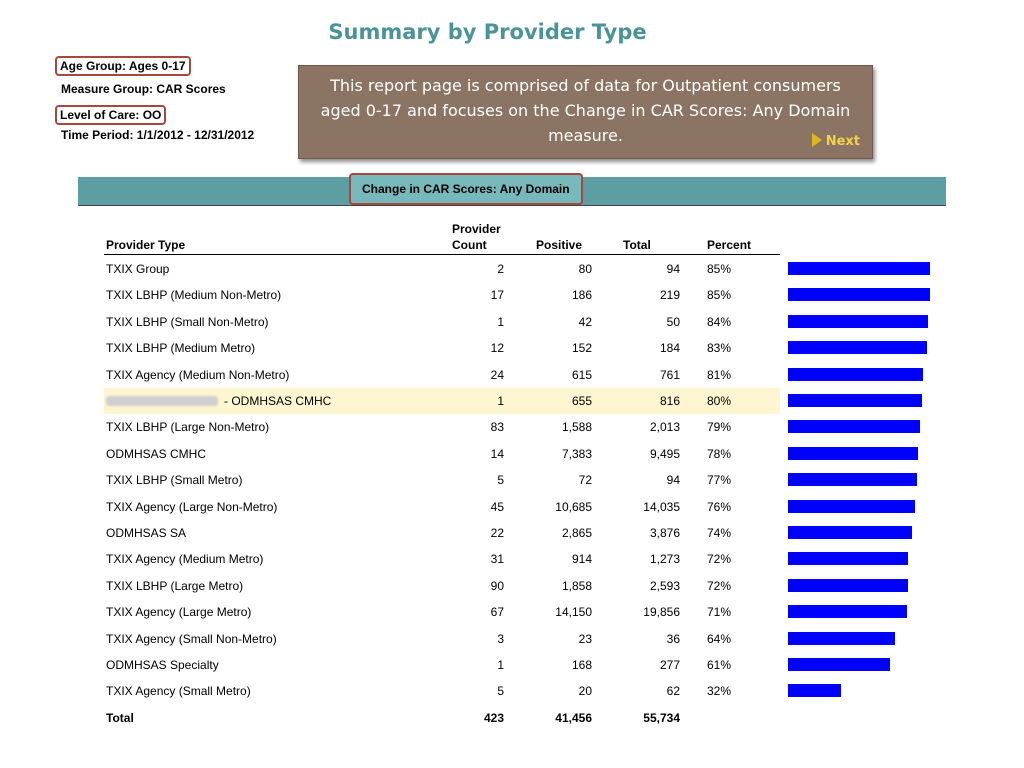 Image resolution: width=1024 pixels, height=768 pixels. Describe the element at coordinates (442, 665) in the screenshot. I see `table-row: ODMHSAS Specialty 1 168 277 61%` at that location.